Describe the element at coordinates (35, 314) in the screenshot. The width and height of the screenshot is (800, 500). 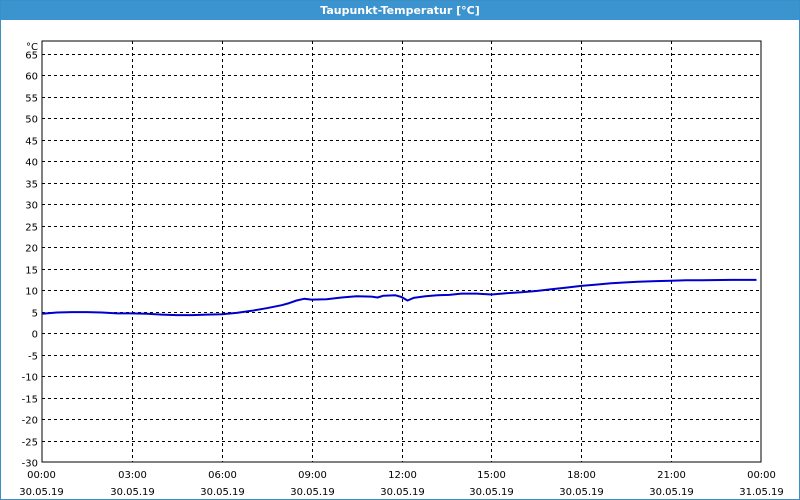
I see `y-tick-label: 5` at that location.